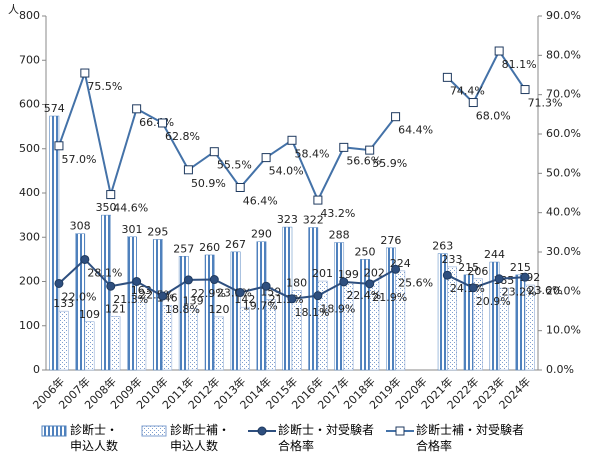 Image resolution: width=599 pixels, height=466 pixels. What do you see at coordinates (78, 296) in the screenshot?
I see `line-label: 22.0%` at bounding box center [78, 296].